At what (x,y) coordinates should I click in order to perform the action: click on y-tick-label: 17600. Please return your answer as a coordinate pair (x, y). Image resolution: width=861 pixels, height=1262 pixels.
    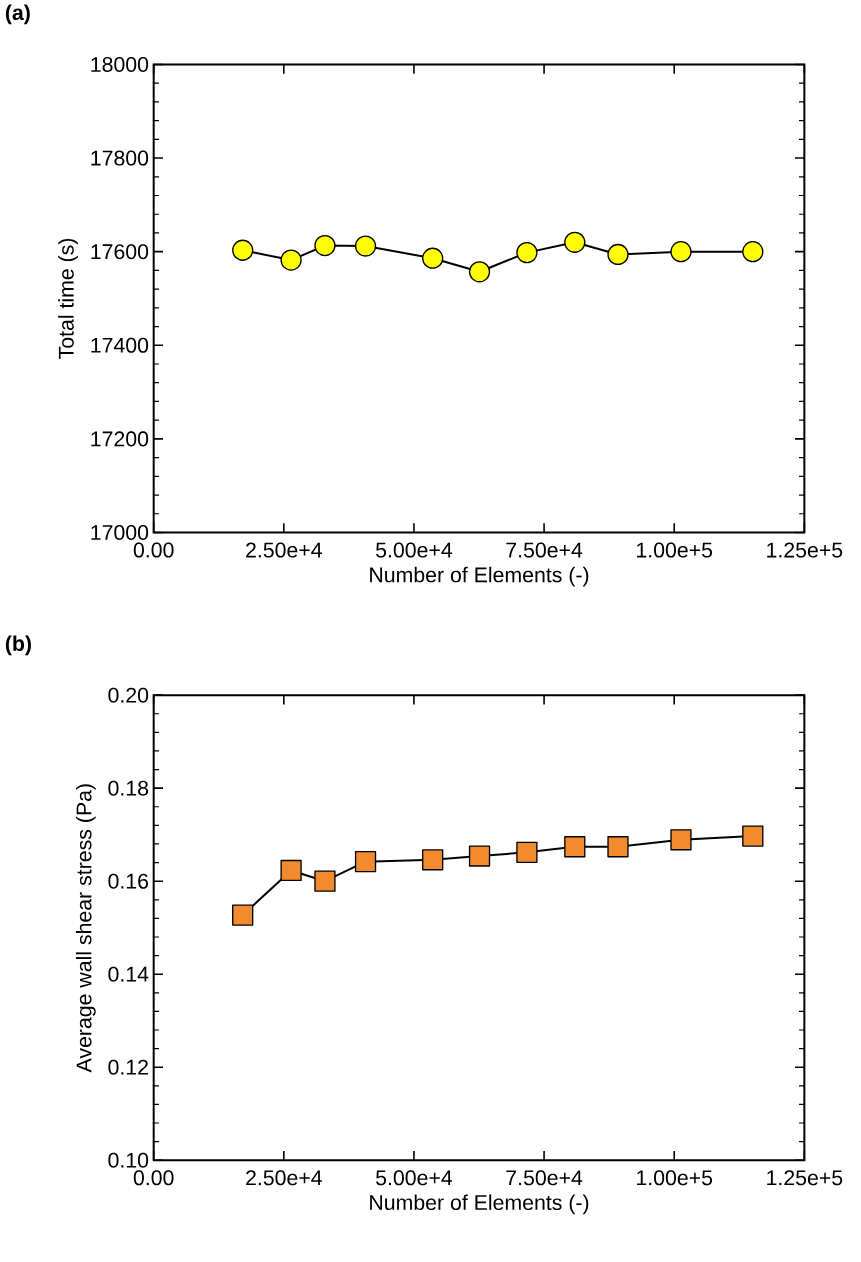
    Looking at the image, I should click on (120, 252).